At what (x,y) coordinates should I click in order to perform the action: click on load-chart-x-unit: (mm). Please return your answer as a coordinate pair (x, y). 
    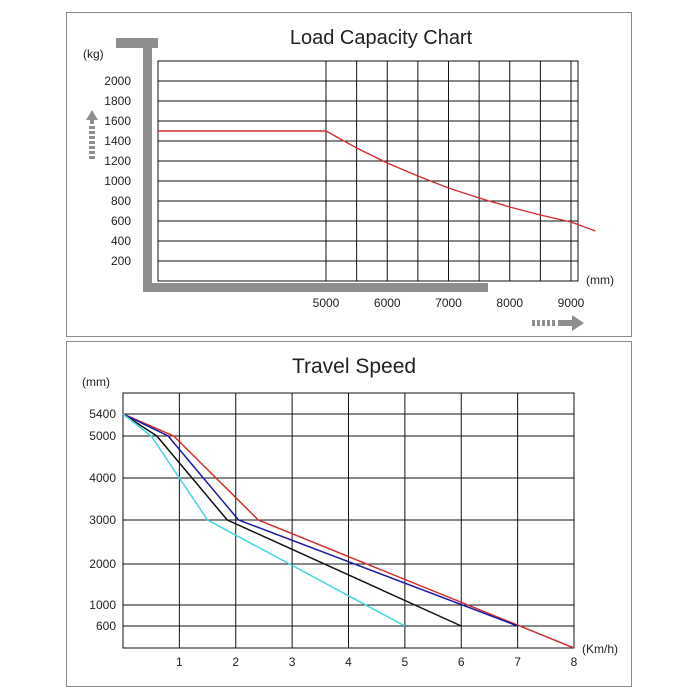
    Looking at the image, I should click on (600, 280).